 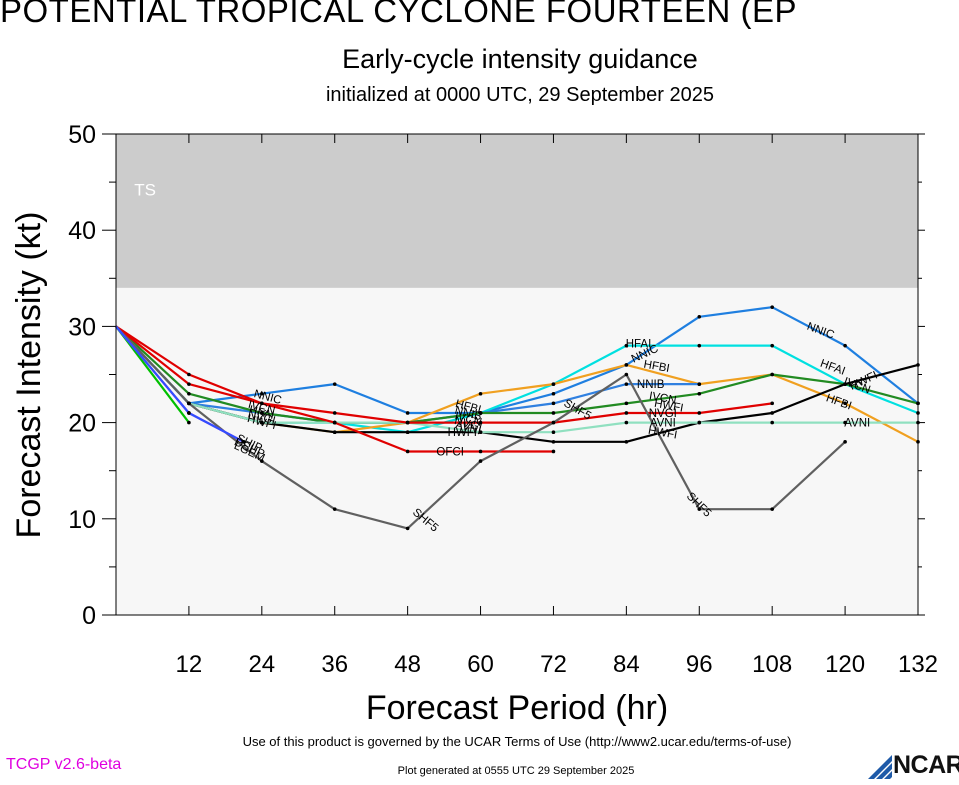 What do you see at coordinates (82, 424) in the screenshot?
I see `y-tick-label: 20` at bounding box center [82, 424].